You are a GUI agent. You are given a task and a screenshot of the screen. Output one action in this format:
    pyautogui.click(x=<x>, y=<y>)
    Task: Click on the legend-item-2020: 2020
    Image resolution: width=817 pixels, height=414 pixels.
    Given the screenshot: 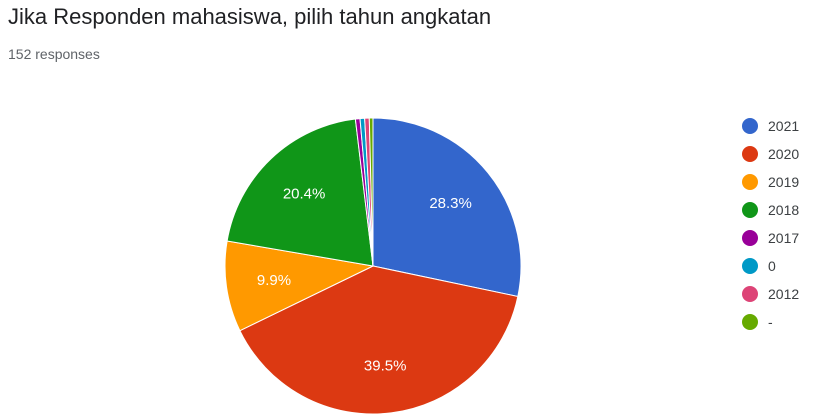 What is the action you would take?
    pyautogui.click(x=770, y=154)
    